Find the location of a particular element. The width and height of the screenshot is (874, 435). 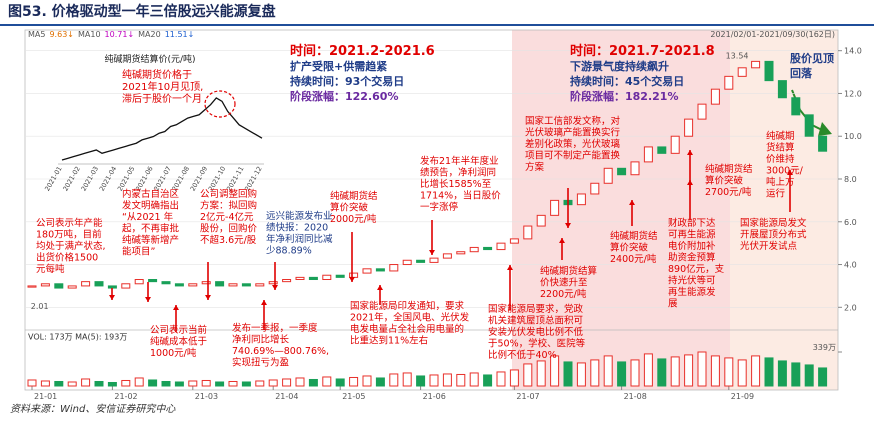

annotation: 发文明确指出 is located at coordinates (150, 206).